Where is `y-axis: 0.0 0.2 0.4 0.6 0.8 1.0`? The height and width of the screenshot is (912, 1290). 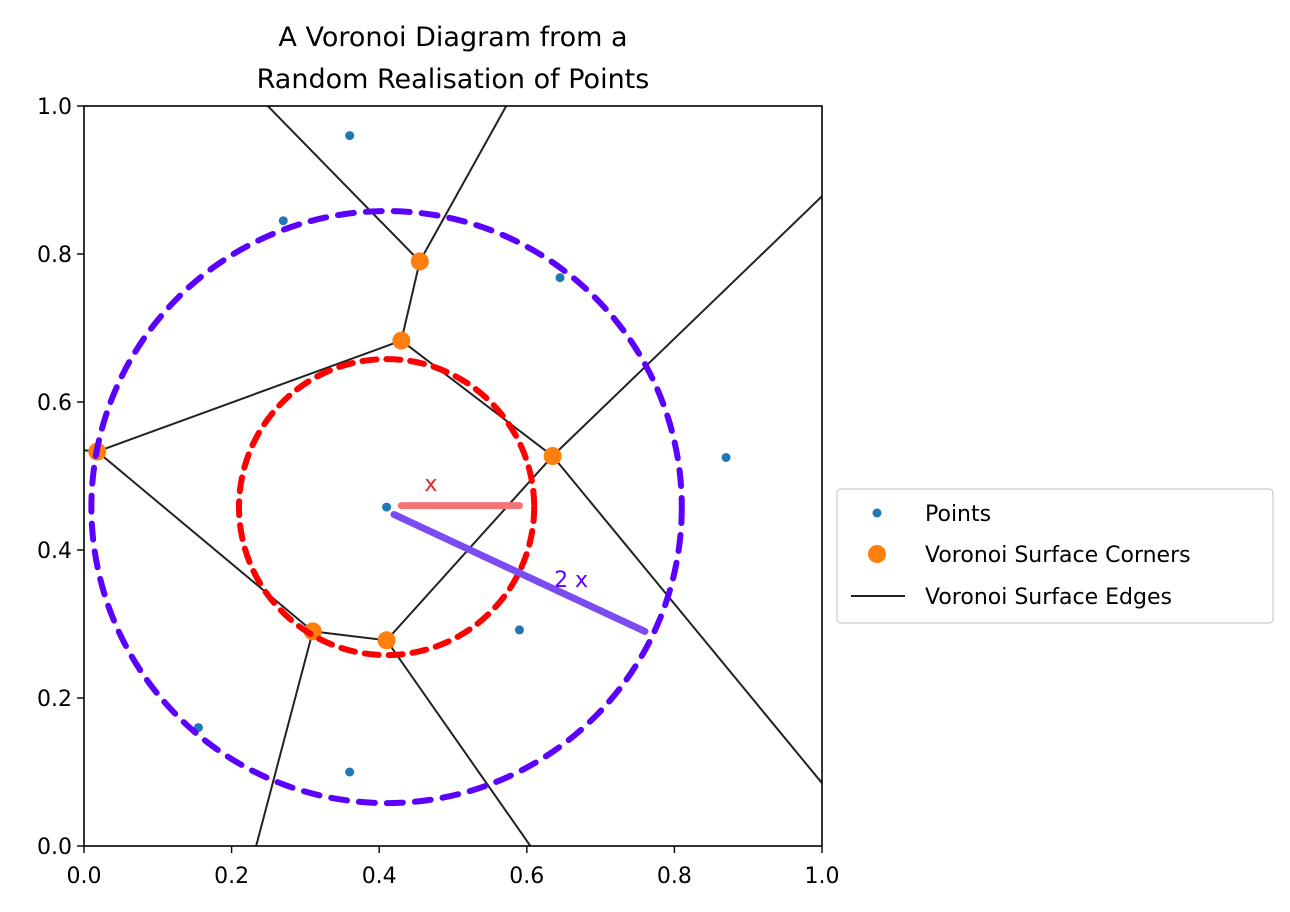
y-axis: 0.0 0.2 0.4 0.6 0.8 1.0 is located at coordinates (60, 477).